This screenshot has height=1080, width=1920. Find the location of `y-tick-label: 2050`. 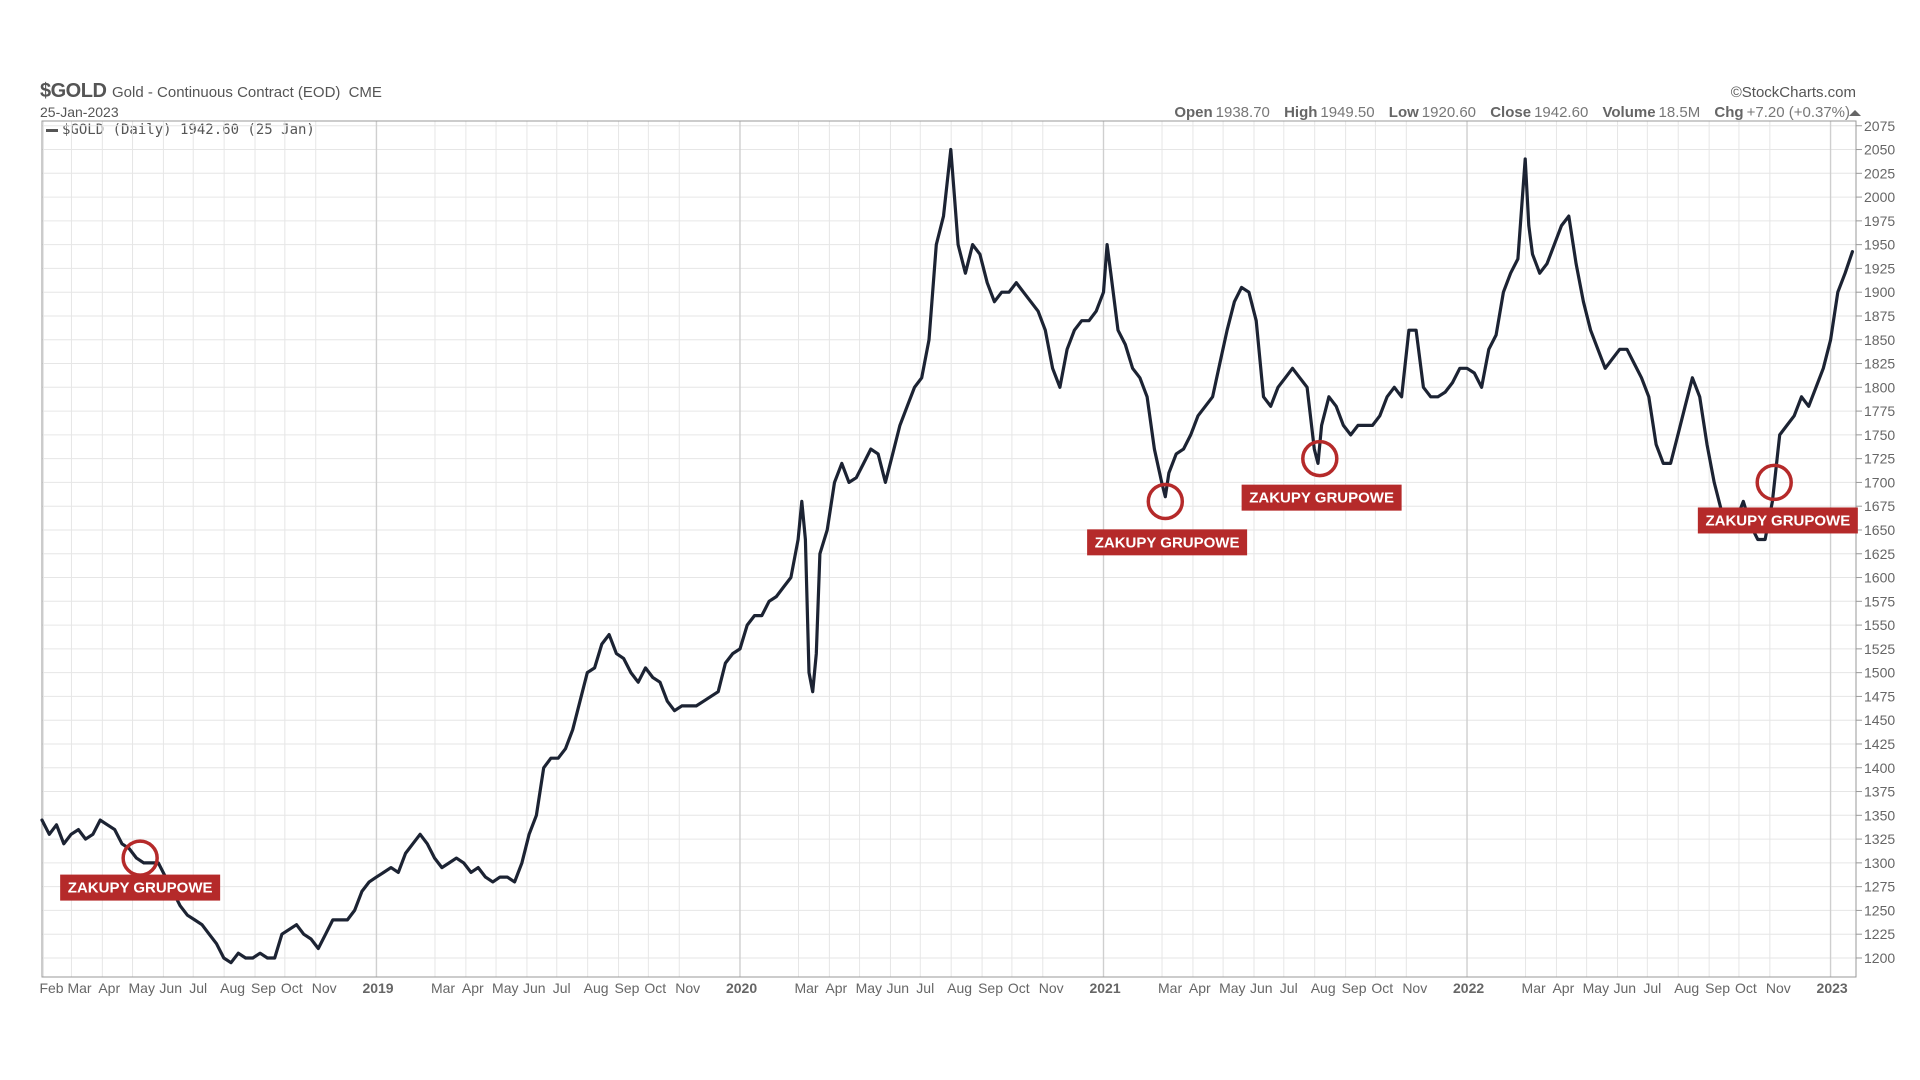

y-tick-label: 2050 is located at coordinates (1879, 150).